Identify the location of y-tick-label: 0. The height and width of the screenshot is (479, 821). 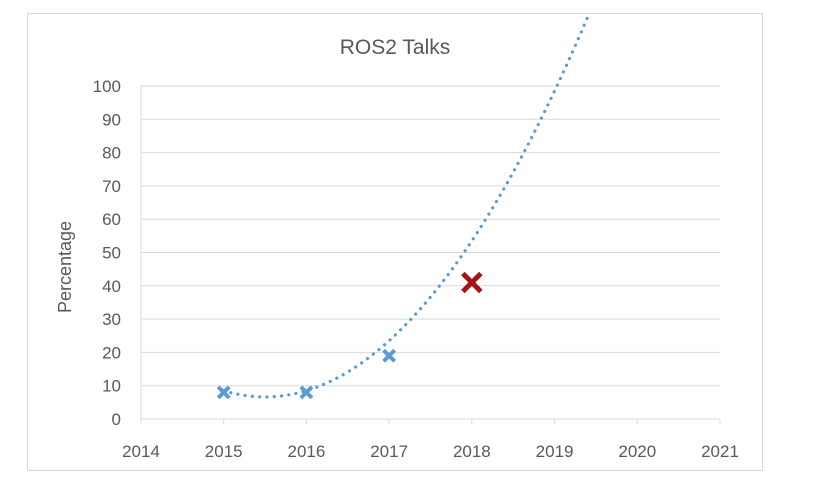
(116, 419).